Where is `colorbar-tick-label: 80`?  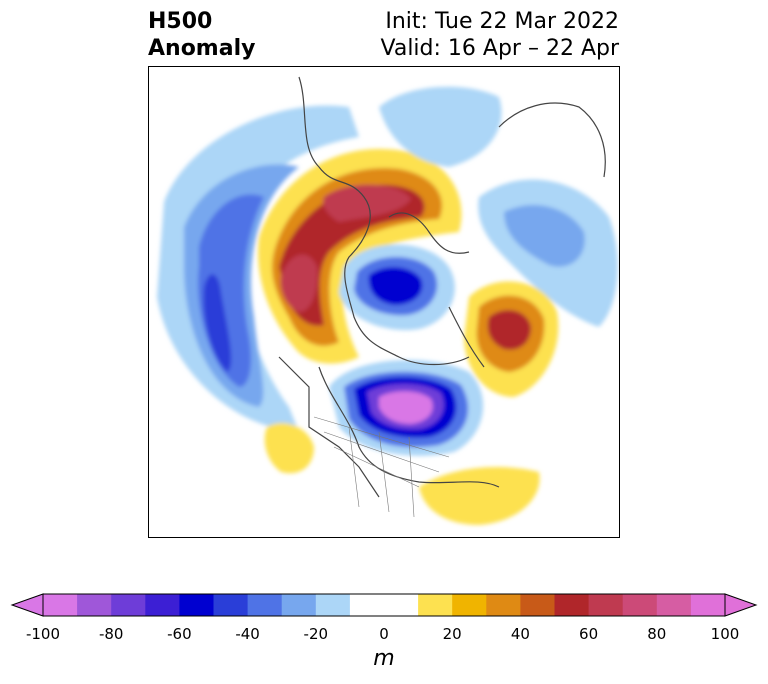
colorbar-tick-label: 80 is located at coordinates (657, 634).